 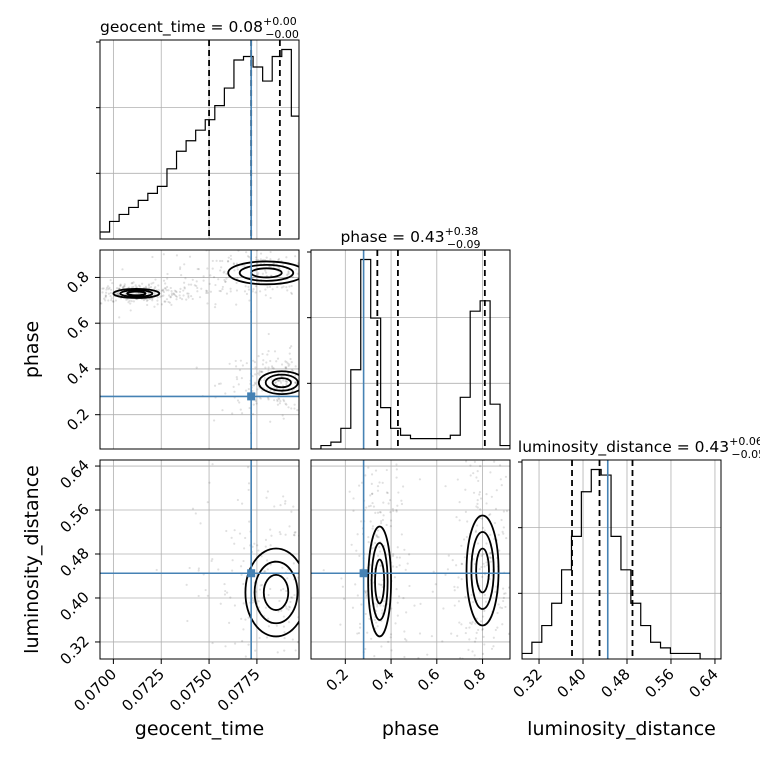 I want to click on title-text: geocent_time = 0.08, so click(x=181, y=27).